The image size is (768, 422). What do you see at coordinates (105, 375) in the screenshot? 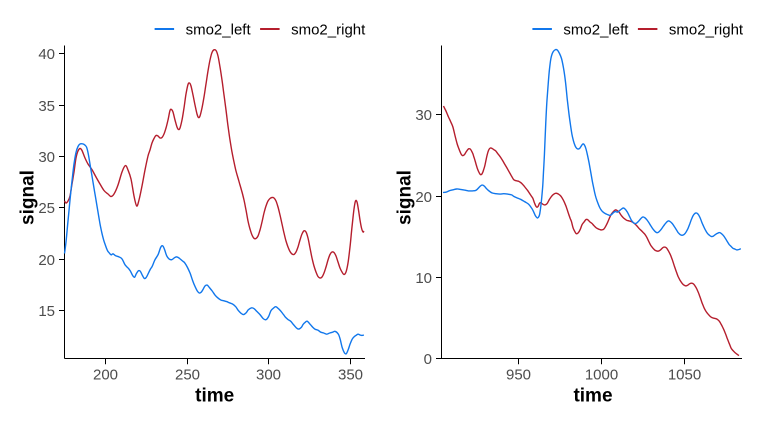
I see `svg-text: 200` at bounding box center [105, 375].